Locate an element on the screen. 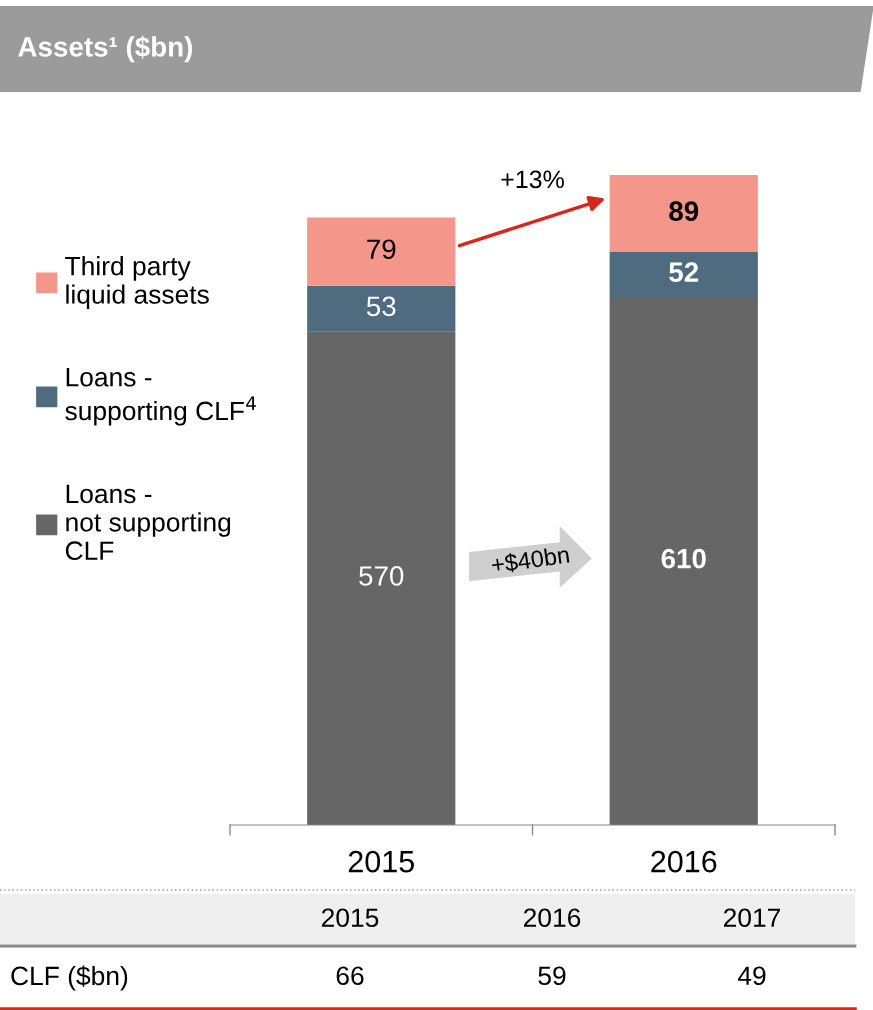  text: CLF ($bn) is located at coordinates (69, 978).